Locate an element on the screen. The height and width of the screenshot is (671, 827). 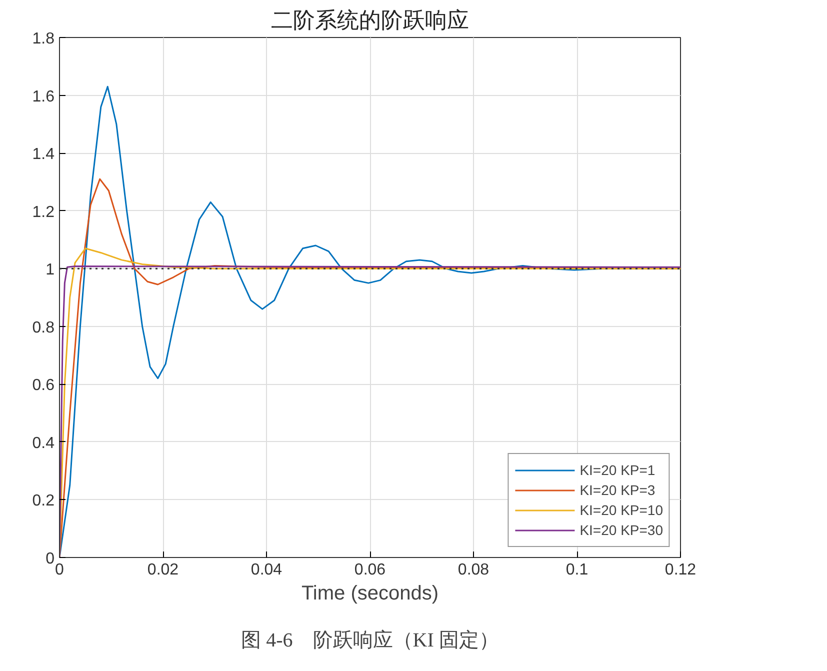
y-tick-label: 1.4 is located at coordinates (43, 155).